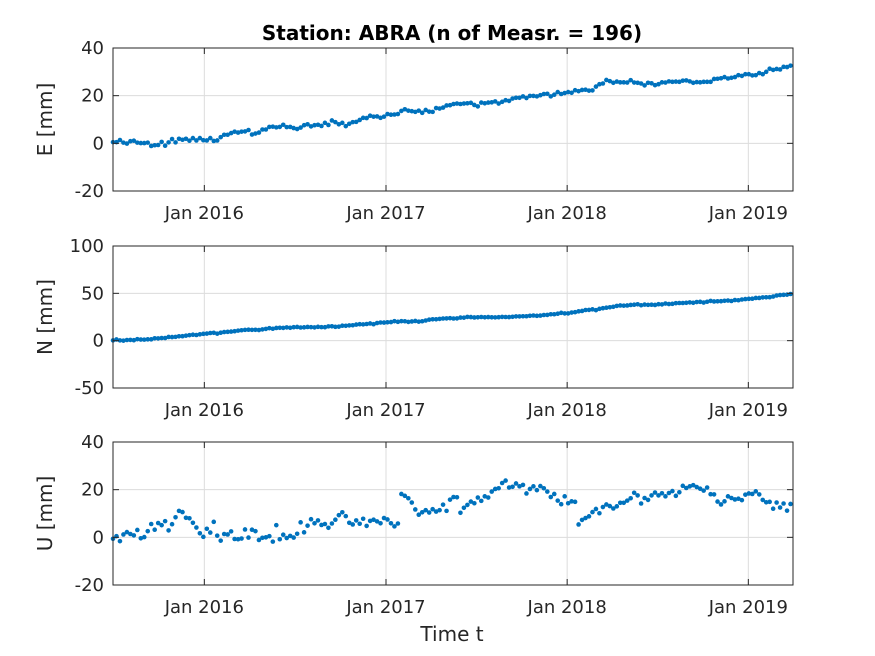 Image resolution: width=875 pixels, height=656 pixels. What do you see at coordinates (385, 607) in the screenshot?
I see `x-tick-label: Jan 2017` at bounding box center [385, 607].